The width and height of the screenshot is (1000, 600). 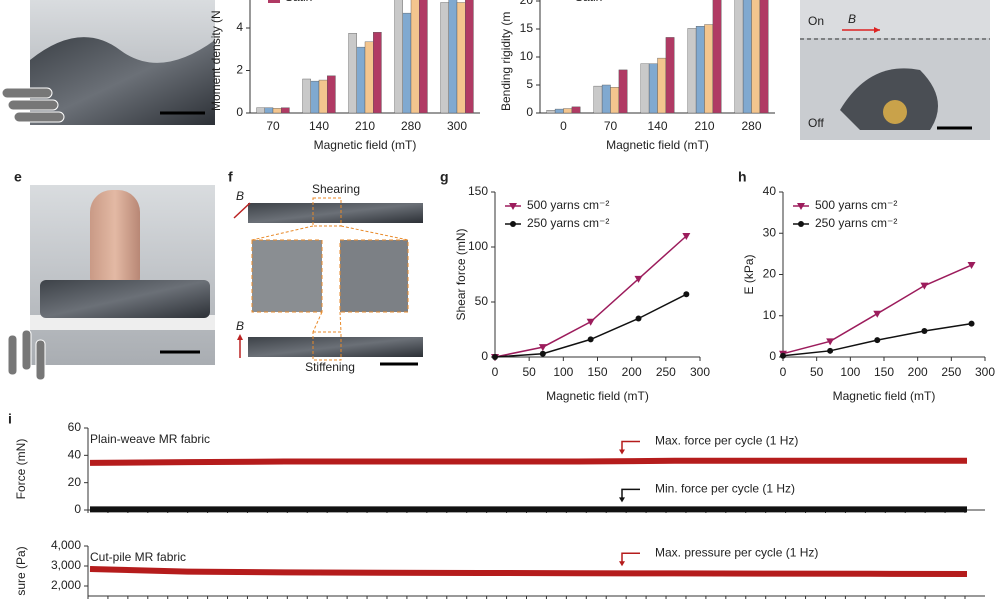 What do you see at coordinates (239, 70) in the screenshot?
I see `y-tick-label: 2` at bounding box center [239, 70].